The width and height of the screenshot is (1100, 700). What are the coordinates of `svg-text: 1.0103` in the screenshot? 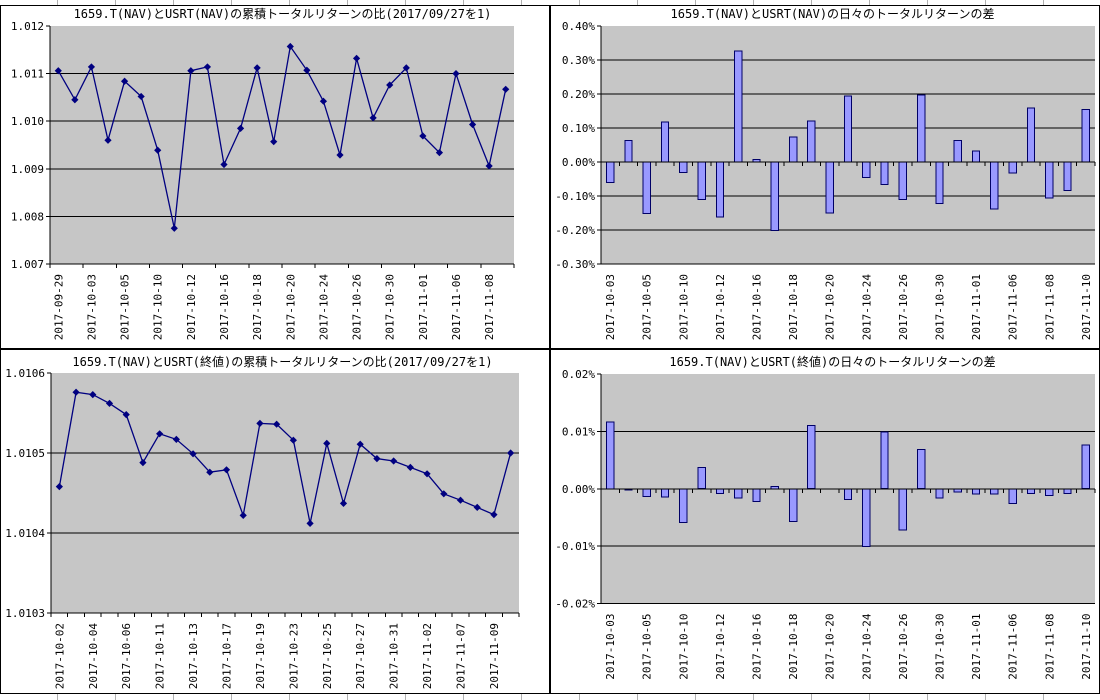 It's located at (25, 613).